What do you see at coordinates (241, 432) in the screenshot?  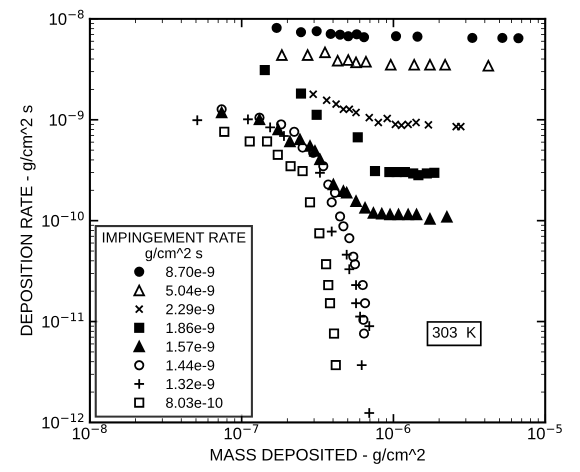 I see `x-tick-label: 10$^{−7}$` at bounding box center [241, 432].